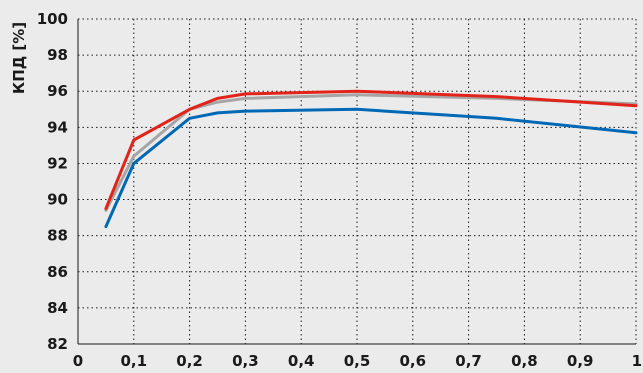 The image size is (643, 373). Describe the element at coordinates (580, 361) in the screenshot. I see `x-tick-label: 0,9` at that location.